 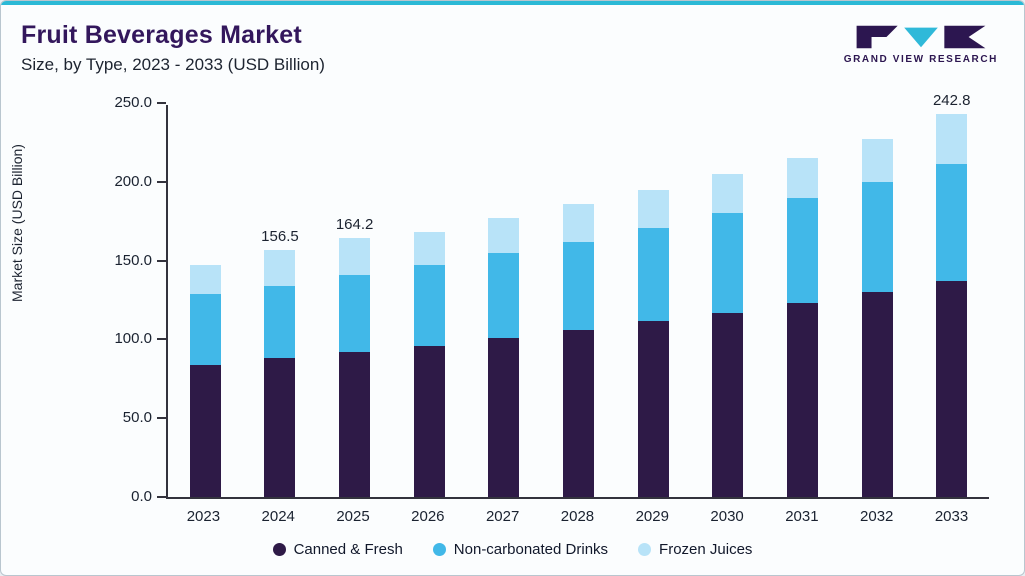 What do you see at coordinates (951, 101) in the screenshot?
I see `bar-value-label: 242.8` at bounding box center [951, 101].